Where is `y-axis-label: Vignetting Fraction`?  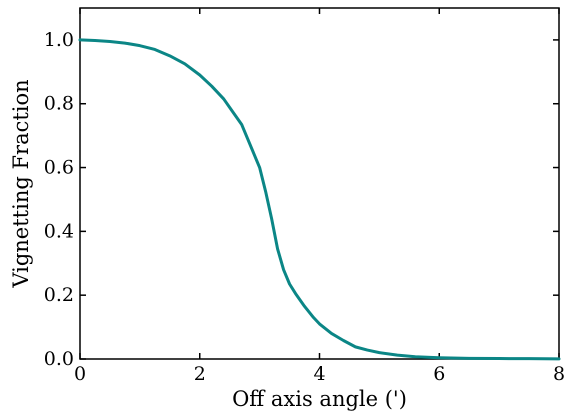 y-axis-label: Vignetting Fraction is located at coordinates (21, 183).